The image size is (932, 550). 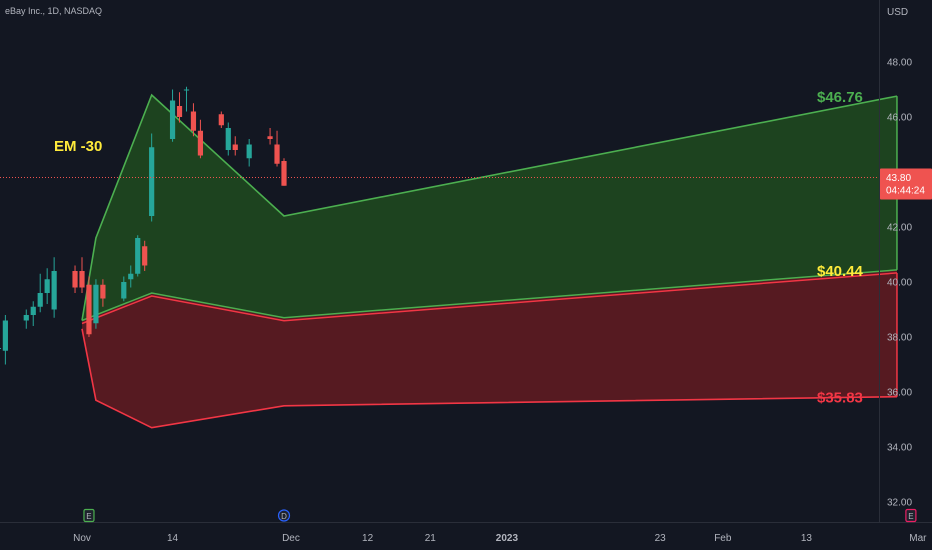 What do you see at coordinates (466, 533) in the screenshot?
I see `time-axis: Nov 14 Dec 12 21 2023 23 Feb 13 Mar` at bounding box center [466, 533].